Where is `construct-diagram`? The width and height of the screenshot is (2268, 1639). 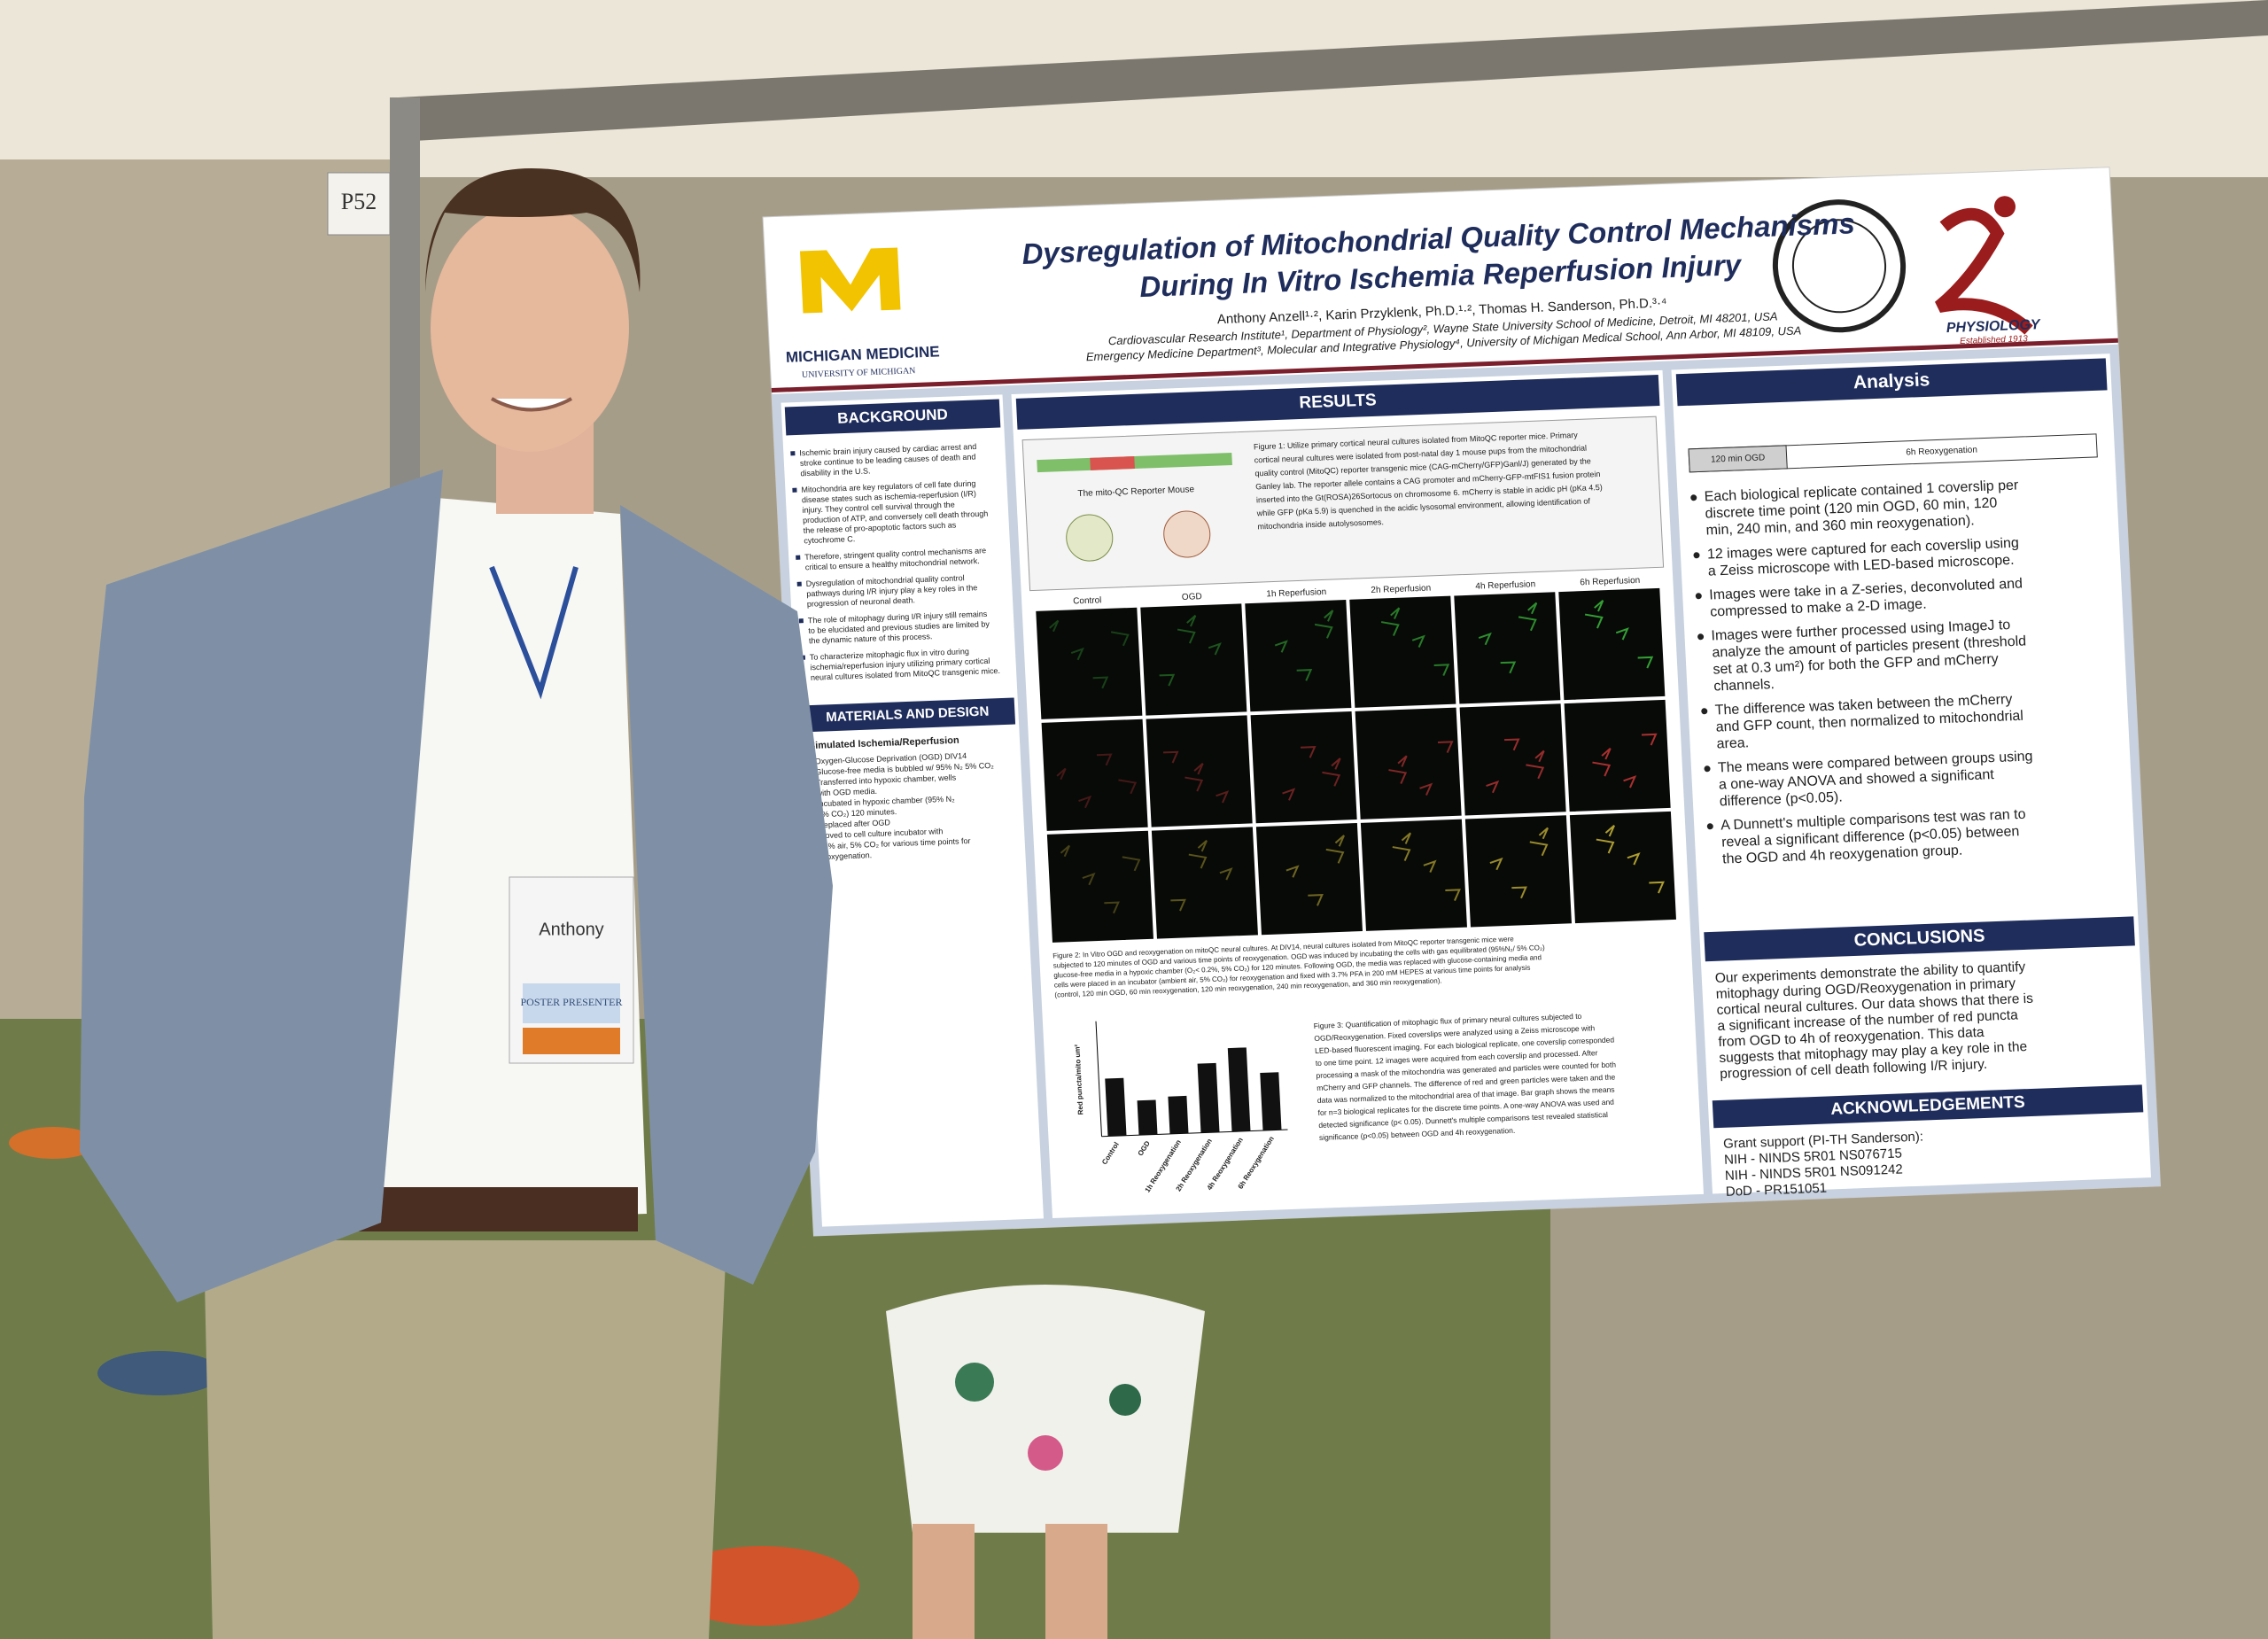
construct-diagram is located at coordinates (1112, 463).